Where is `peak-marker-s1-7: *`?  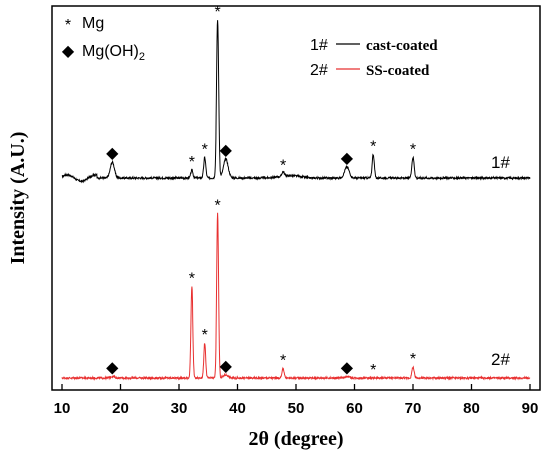 peak-marker-s1-7: * is located at coordinates (373, 146).